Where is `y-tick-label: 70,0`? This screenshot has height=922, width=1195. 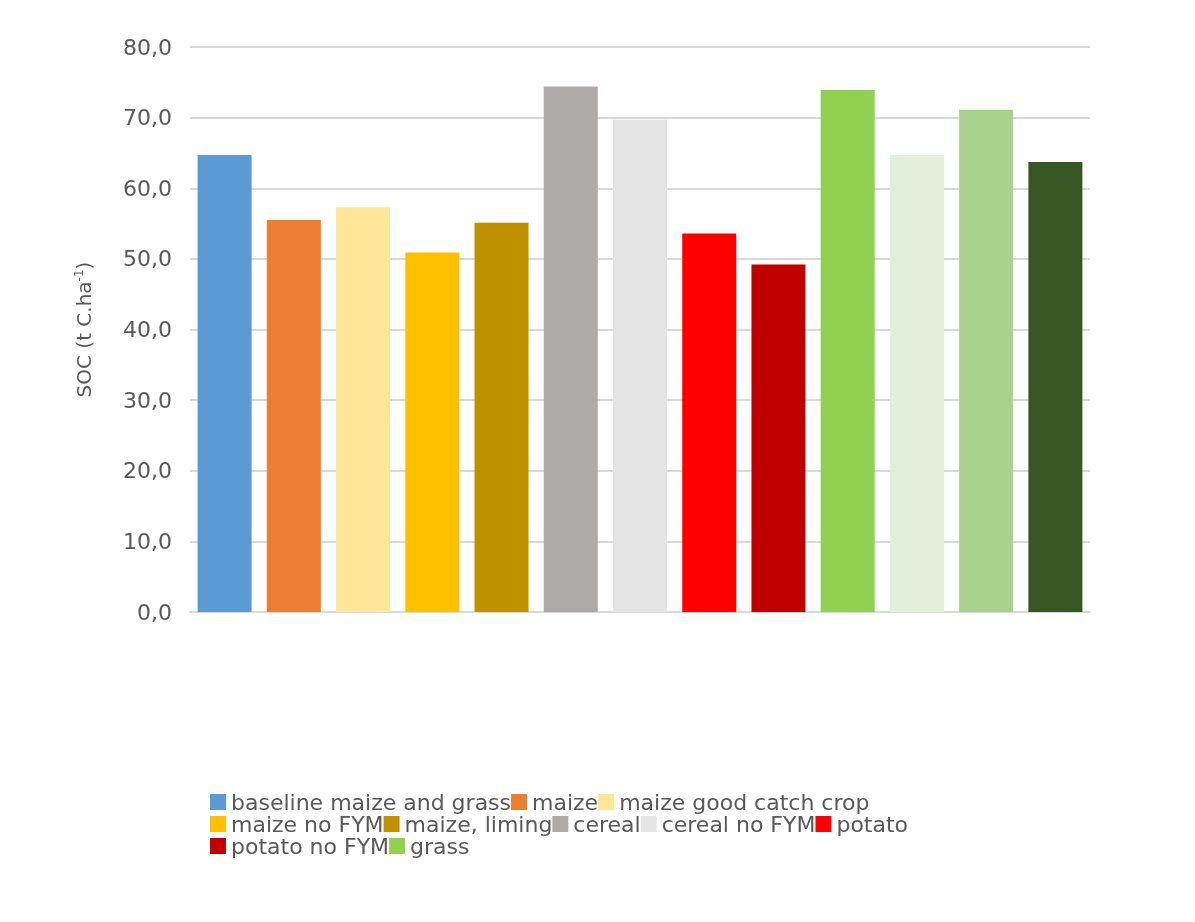
y-tick-label: 70,0 is located at coordinates (147, 118).